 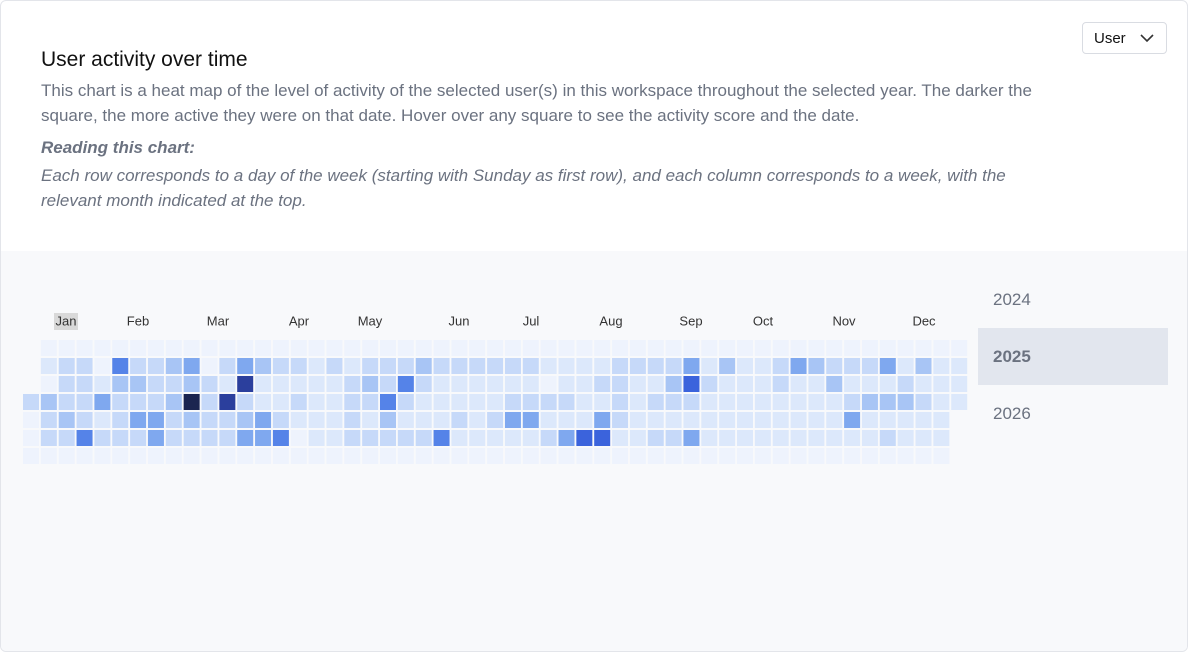 I want to click on year-option: 2024, so click(x=1012, y=299).